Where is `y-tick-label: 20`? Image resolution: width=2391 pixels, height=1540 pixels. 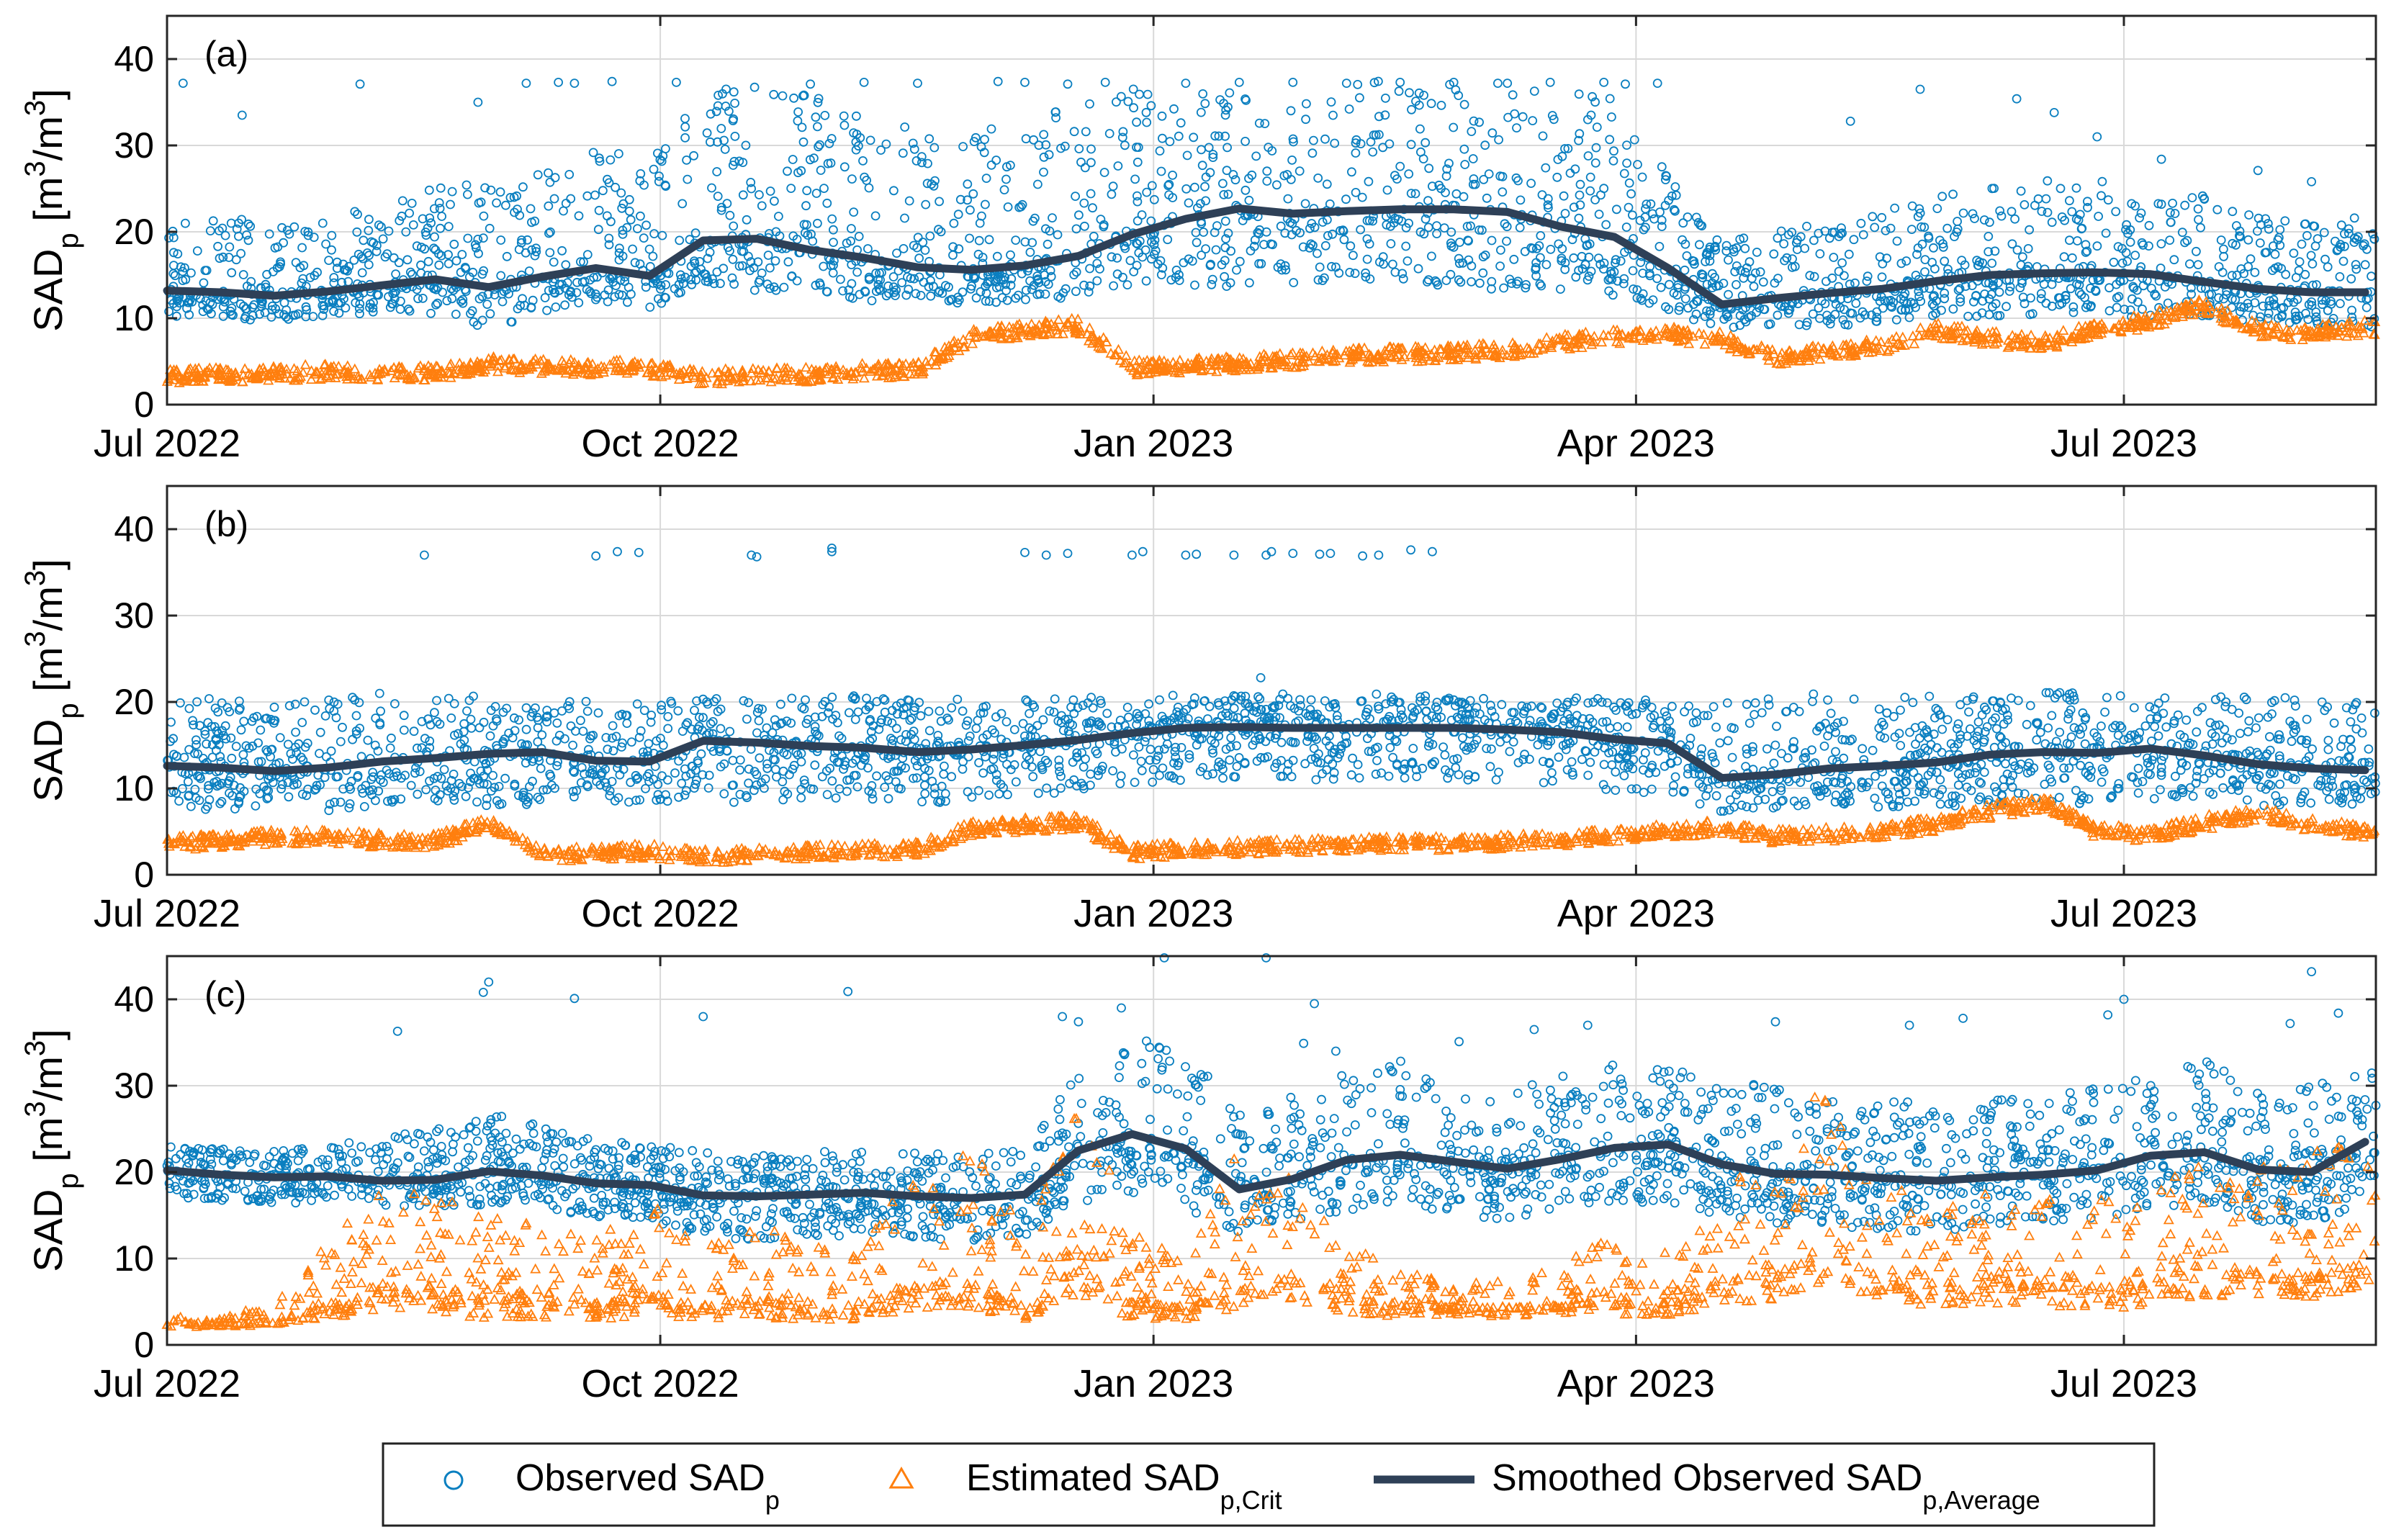 y-tick-label: 20 is located at coordinates (134, 232).